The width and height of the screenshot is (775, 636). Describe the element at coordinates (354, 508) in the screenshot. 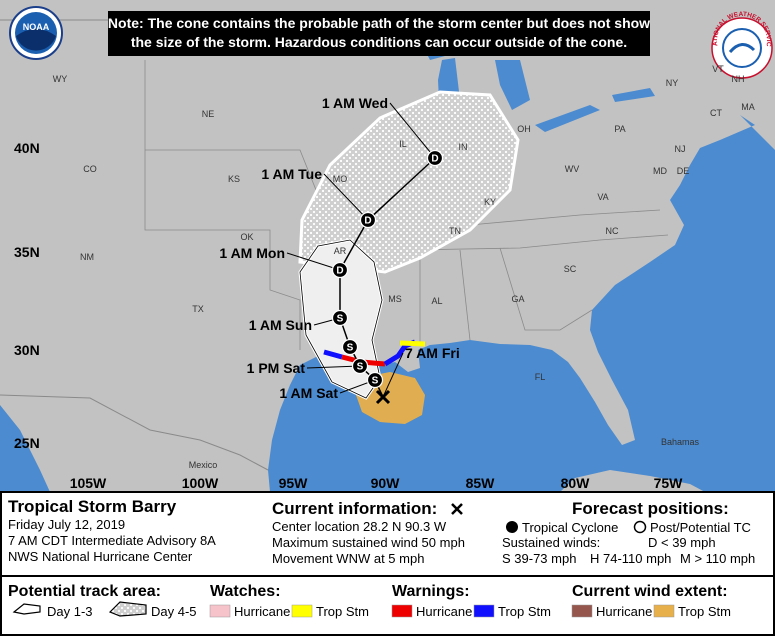

I see `current-heading: Current information:` at that location.